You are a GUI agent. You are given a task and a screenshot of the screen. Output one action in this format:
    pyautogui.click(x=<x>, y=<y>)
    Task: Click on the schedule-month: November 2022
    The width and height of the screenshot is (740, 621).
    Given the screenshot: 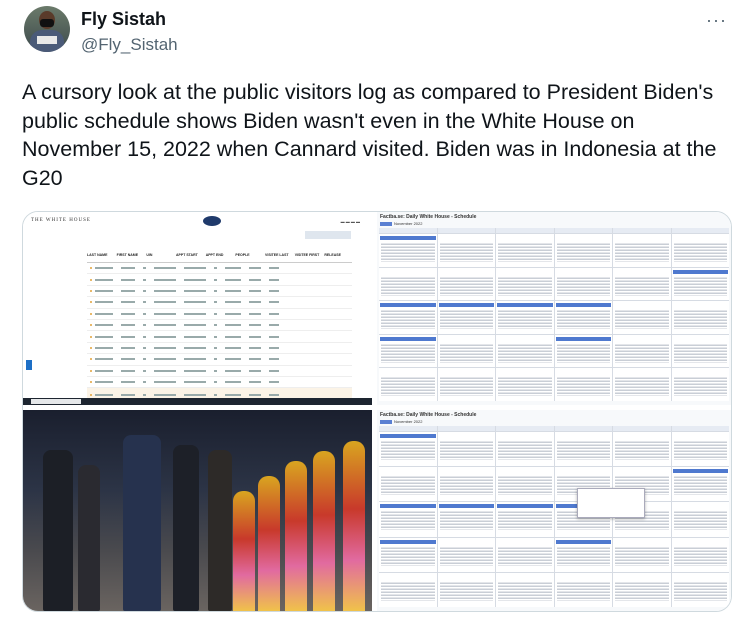 What is the action you would take?
    pyautogui.click(x=401, y=223)
    